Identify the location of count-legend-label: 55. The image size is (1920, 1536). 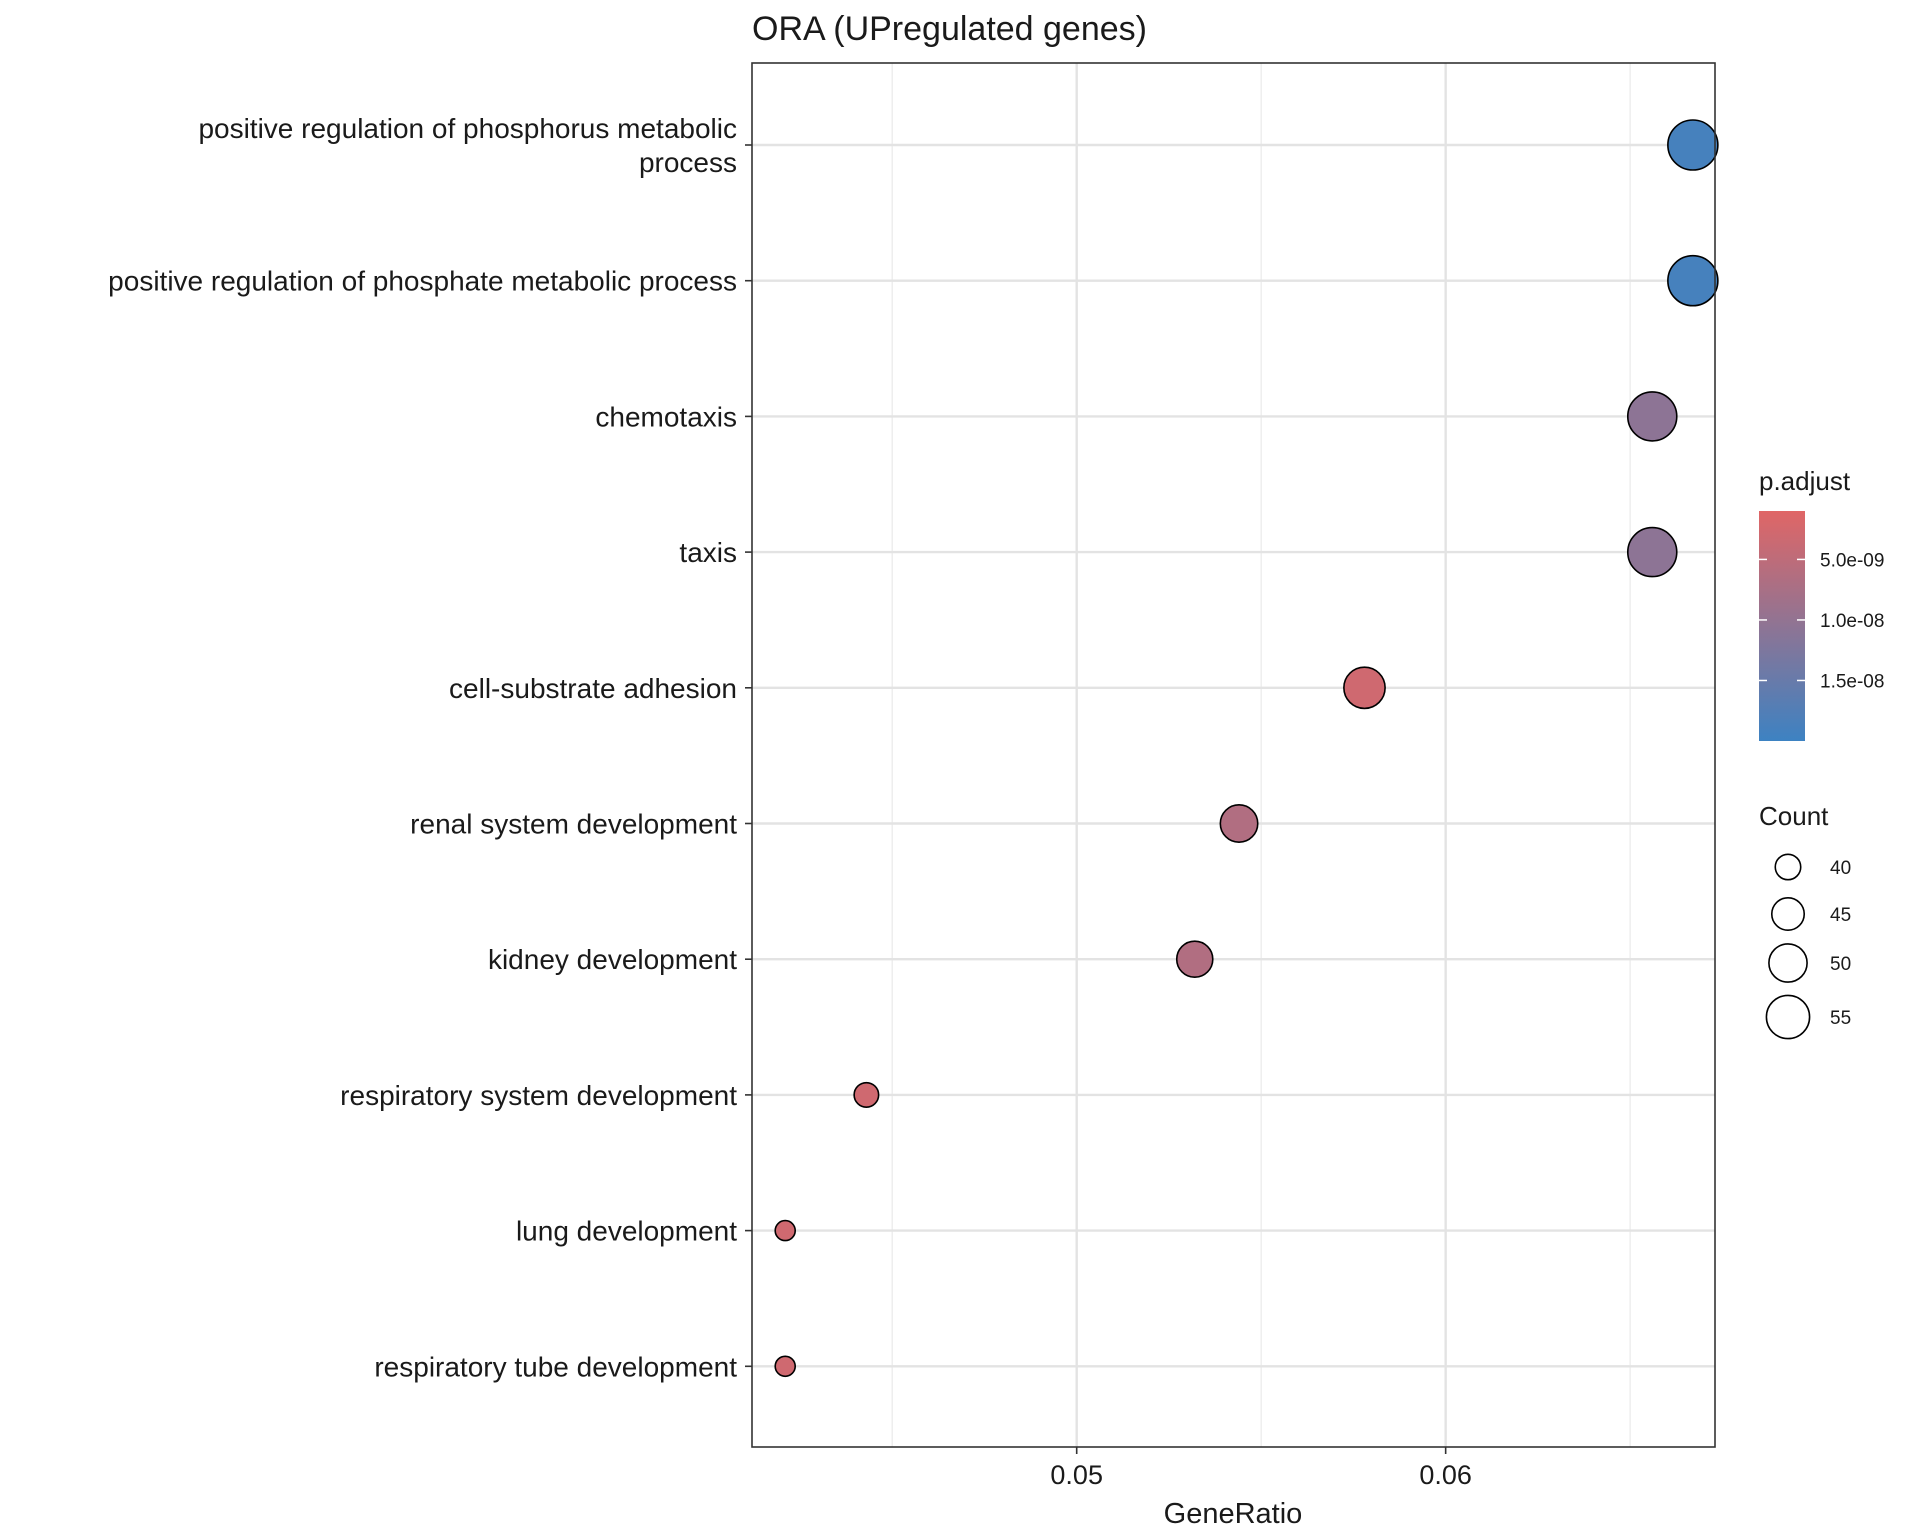
(1840, 1018).